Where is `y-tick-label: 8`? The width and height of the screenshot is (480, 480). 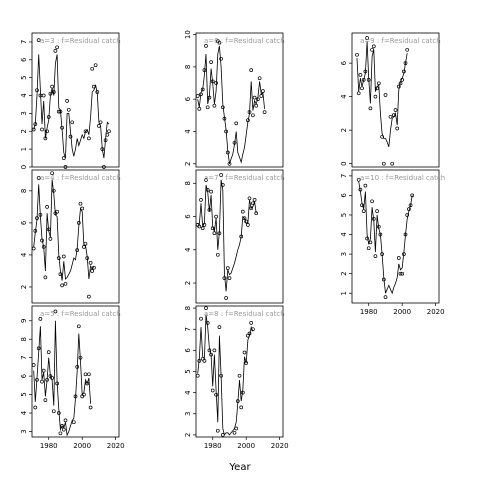 y-tick-label: 8 is located at coordinates (188, 183).